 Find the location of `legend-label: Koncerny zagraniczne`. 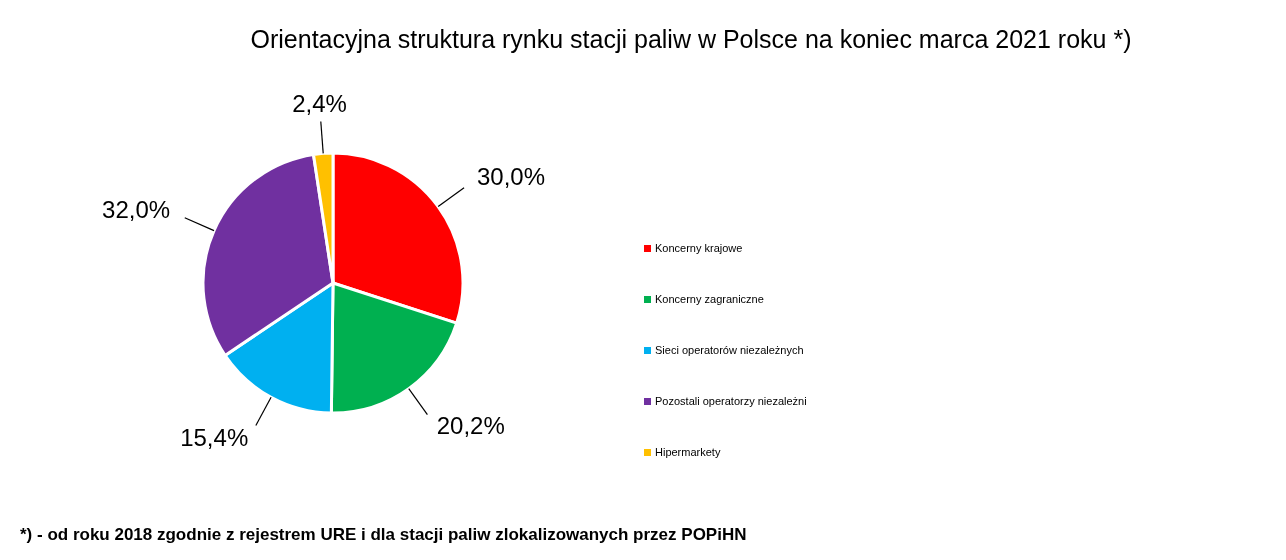

legend-label: Koncerny zagraniczne is located at coordinates (709, 298).